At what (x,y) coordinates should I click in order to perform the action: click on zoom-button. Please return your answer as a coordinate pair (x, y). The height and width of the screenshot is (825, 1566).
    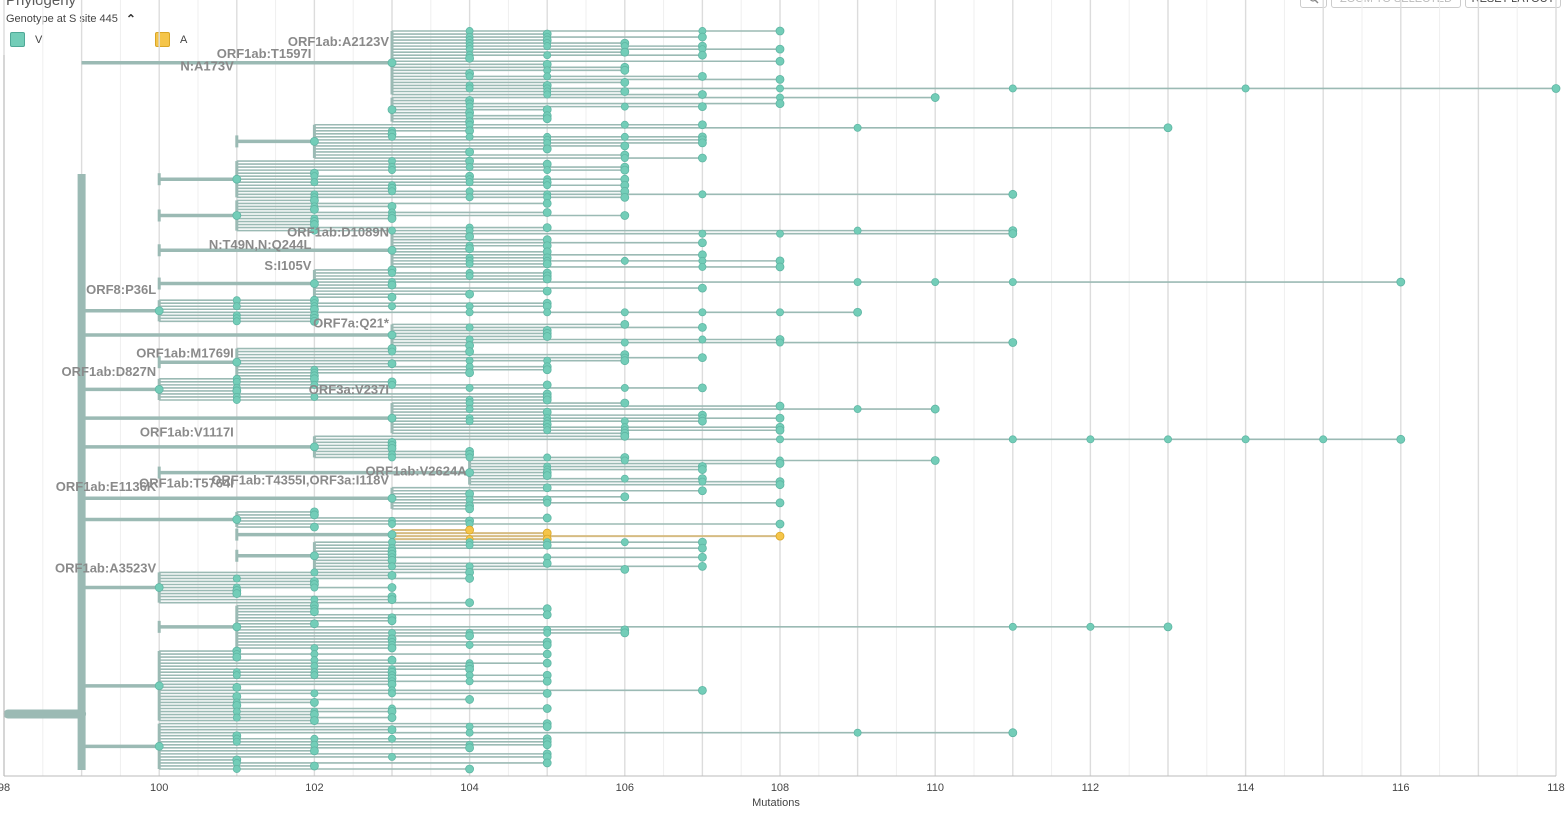
    Looking at the image, I should click on (1313, 4).